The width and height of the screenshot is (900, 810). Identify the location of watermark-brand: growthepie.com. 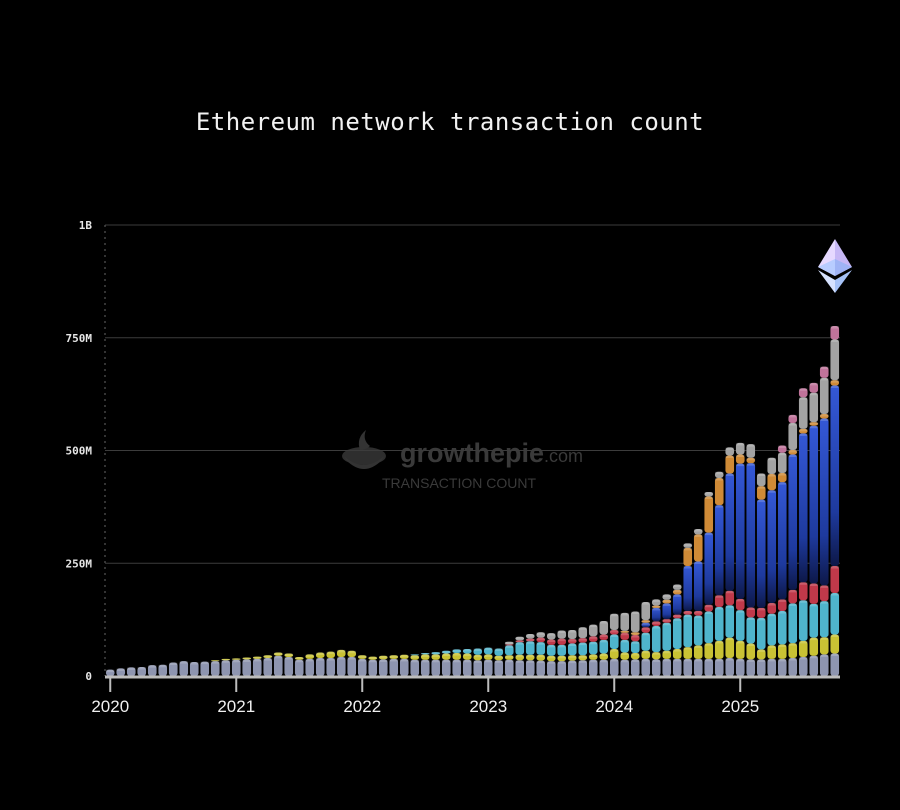
(491, 453).